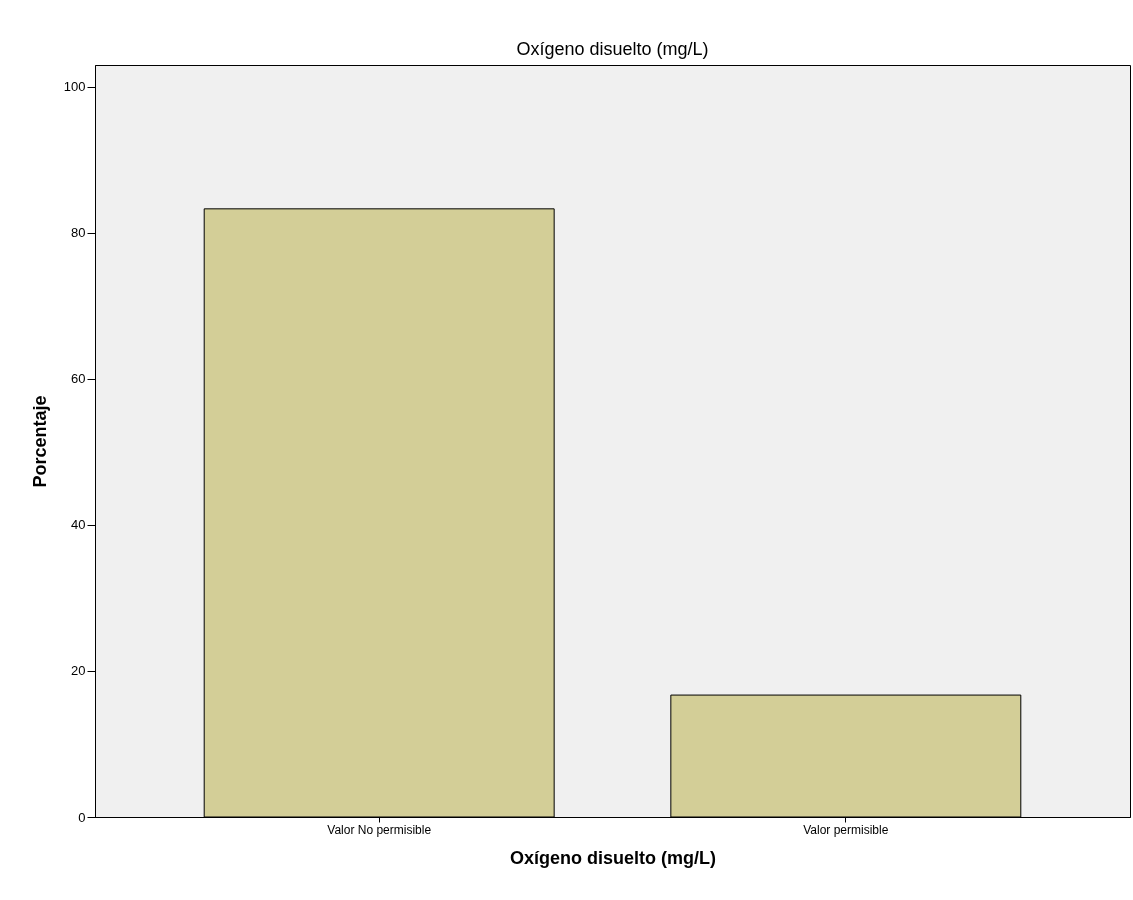 Image resolution: width=1133 pixels, height=900 pixels. What do you see at coordinates (78, 379) in the screenshot?
I see `y-tick-label: 60` at bounding box center [78, 379].